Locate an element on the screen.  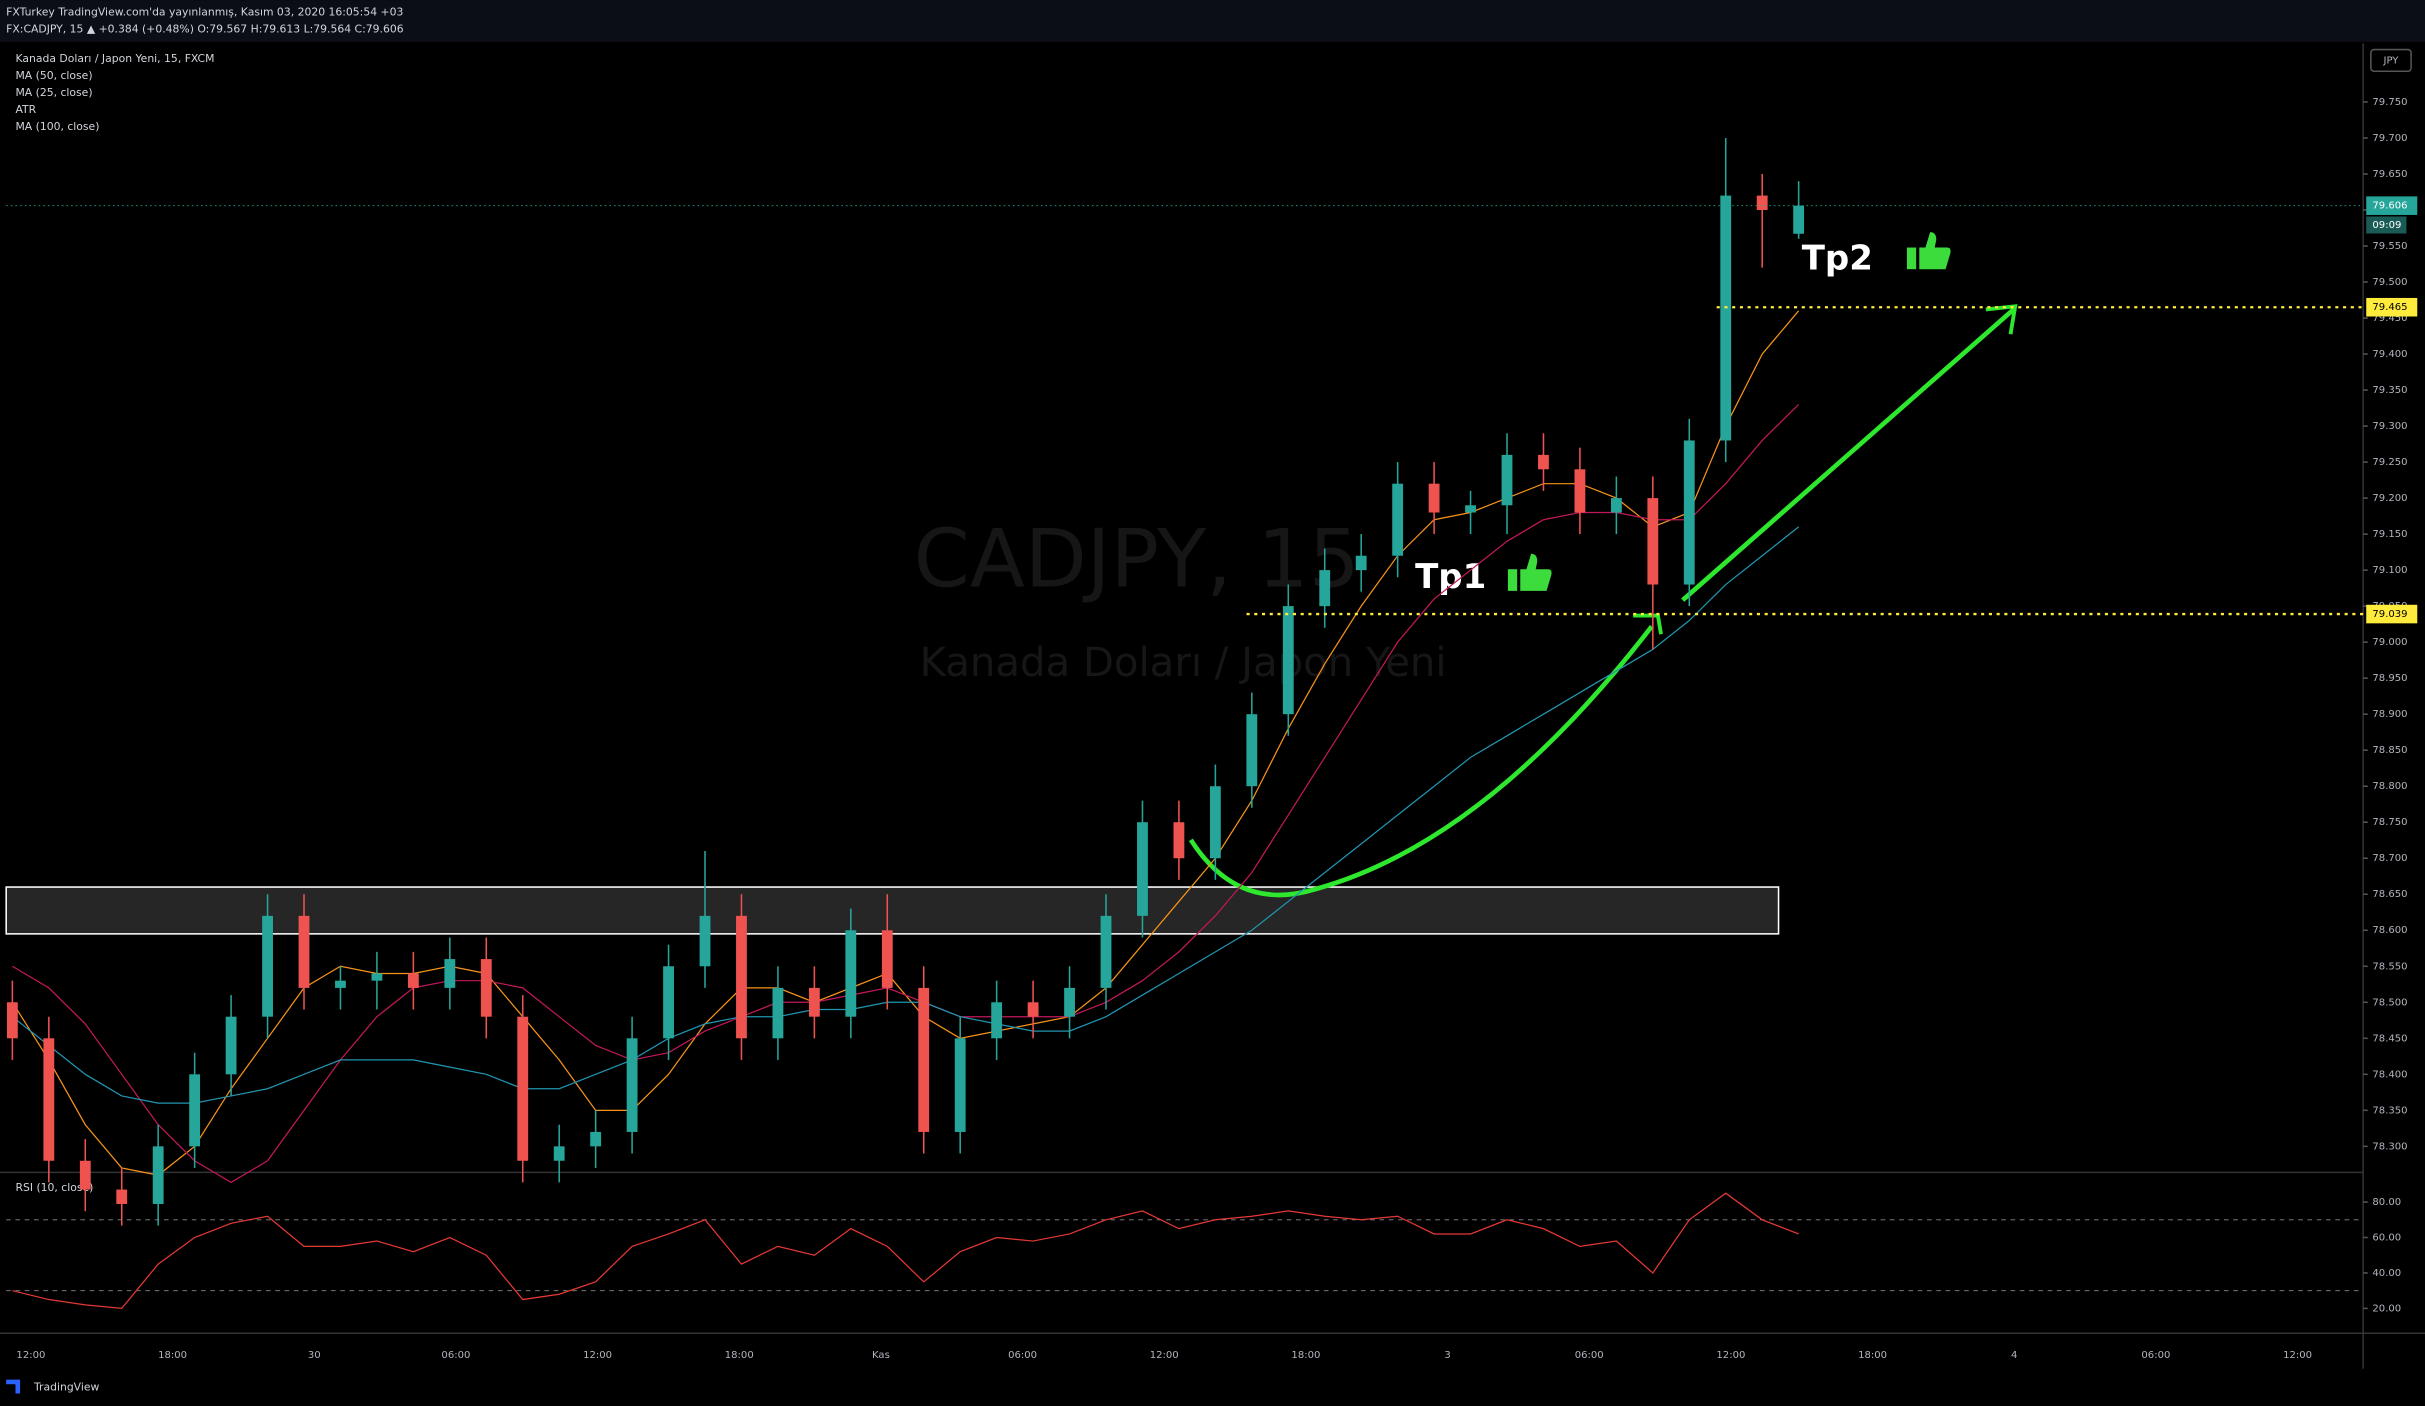
y-tick-label: 78.450 is located at coordinates (2389, 1038).